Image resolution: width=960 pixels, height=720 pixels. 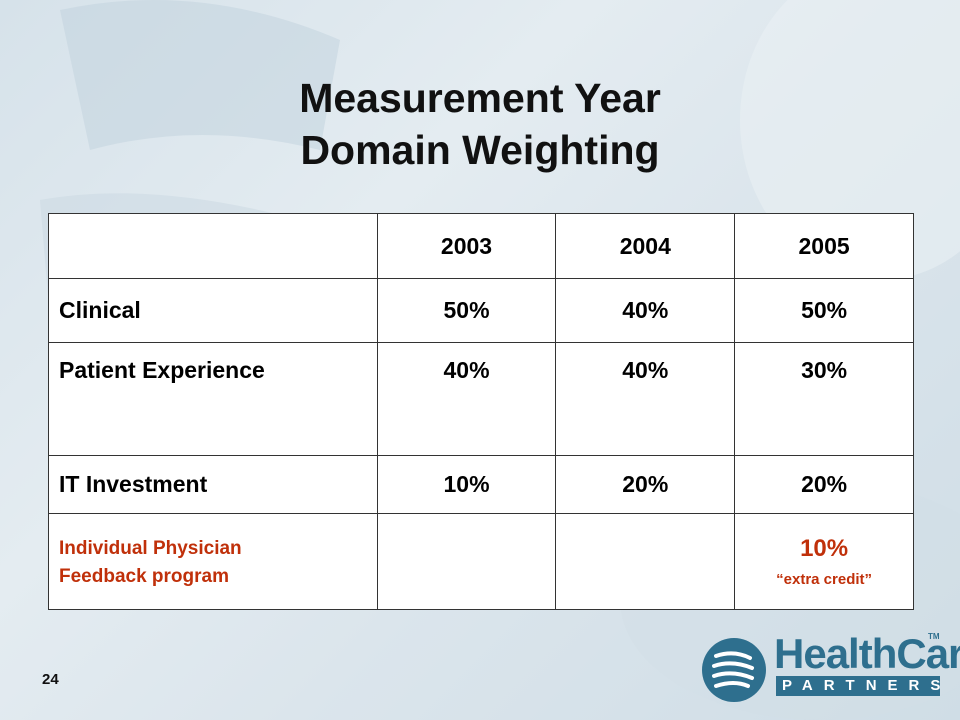 What do you see at coordinates (824, 579) in the screenshot?
I see `extra-credit-note: “extra credit”` at bounding box center [824, 579].